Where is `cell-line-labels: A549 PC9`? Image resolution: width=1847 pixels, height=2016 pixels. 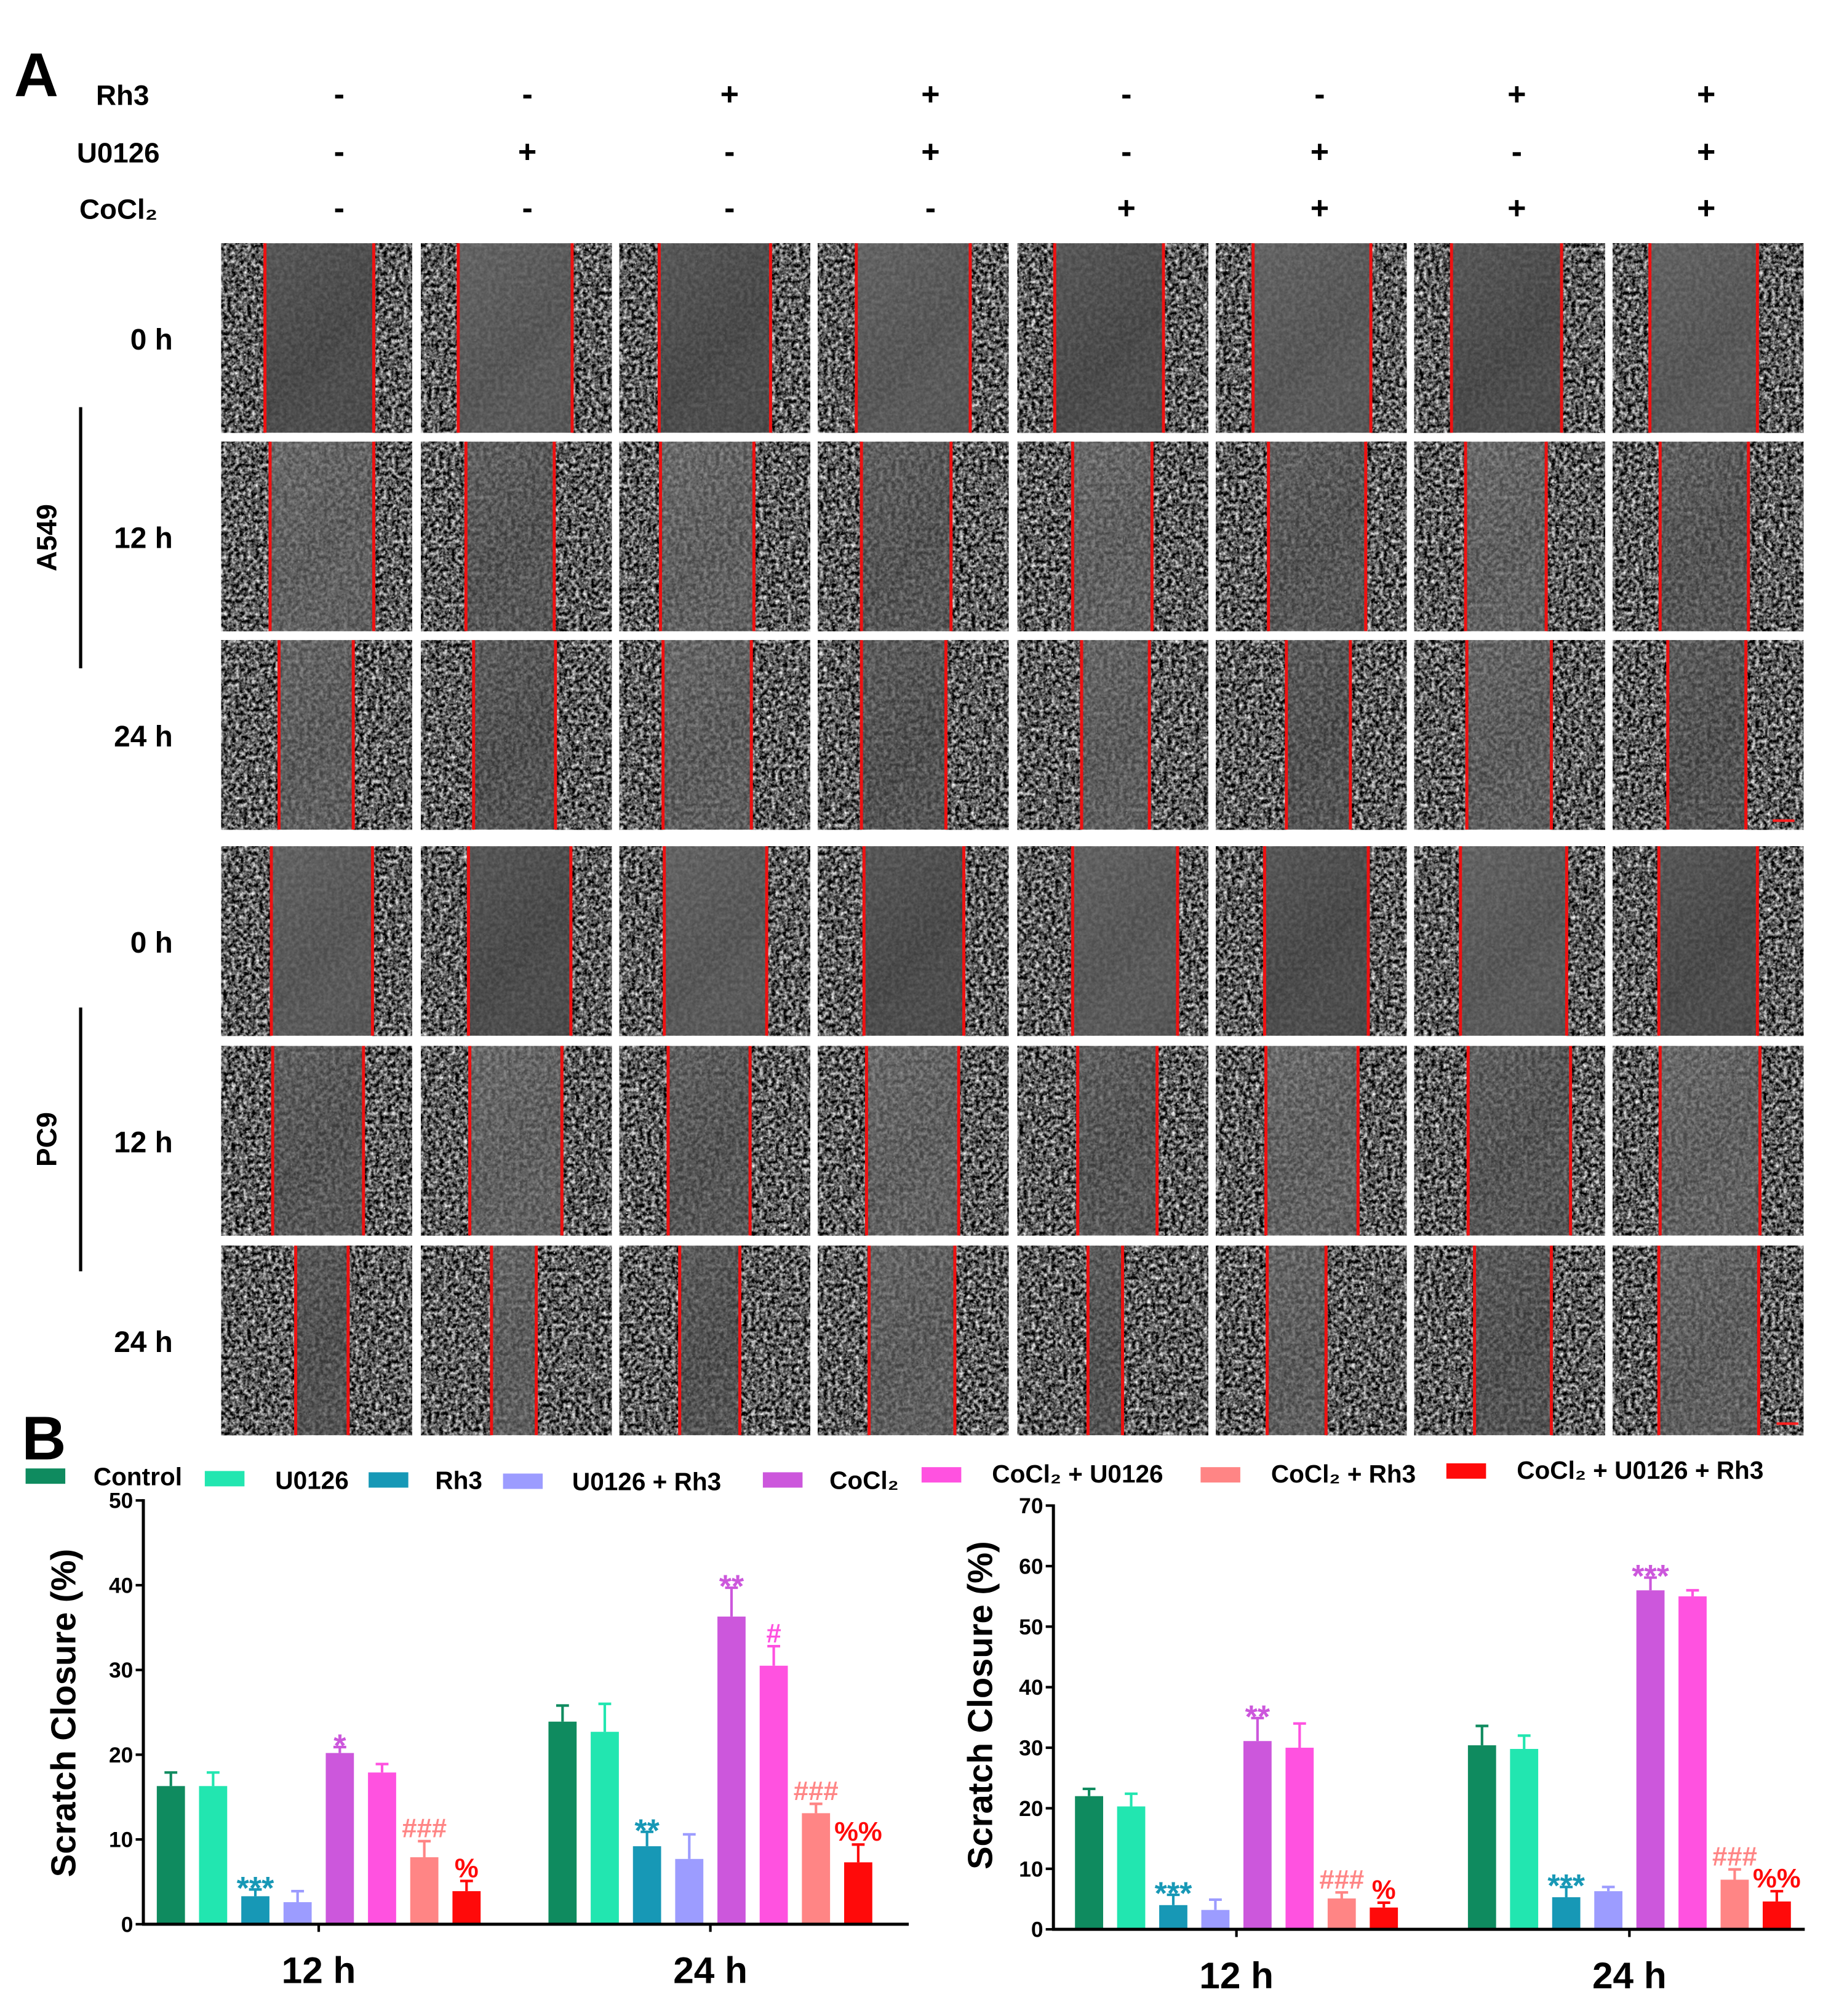
cell-line-labels: A549 PC9 is located at coordinates (56, 839).